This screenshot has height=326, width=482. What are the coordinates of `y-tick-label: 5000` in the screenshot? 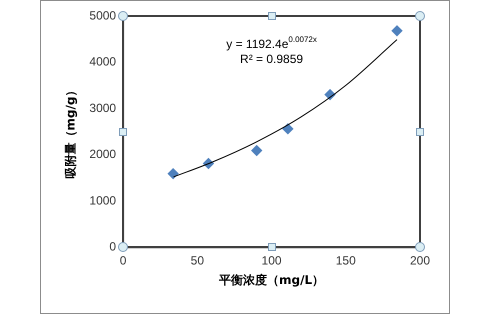 It's located at (102, 15).